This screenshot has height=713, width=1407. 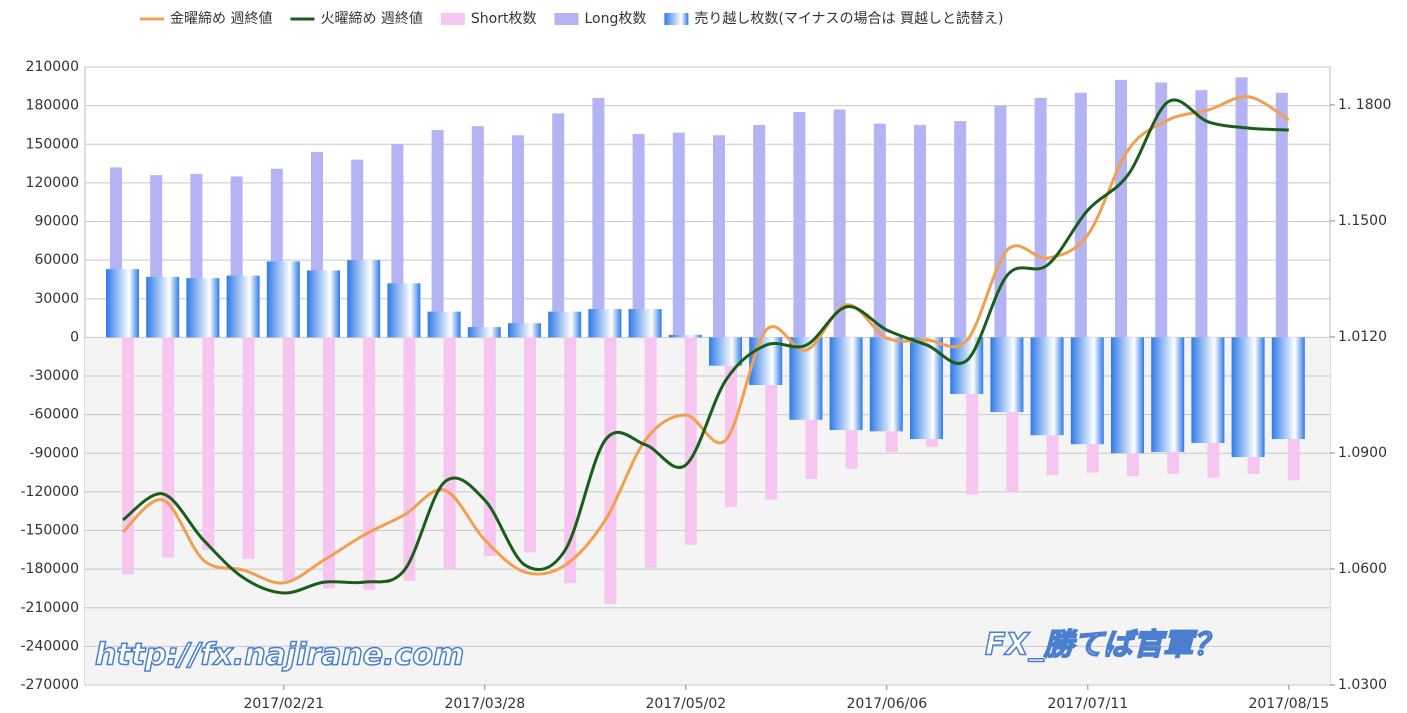 What do you see at coordinates (52, 67) in the screenshot?
I see `y-tick-label: 210000` at bounding box center [52, 67].